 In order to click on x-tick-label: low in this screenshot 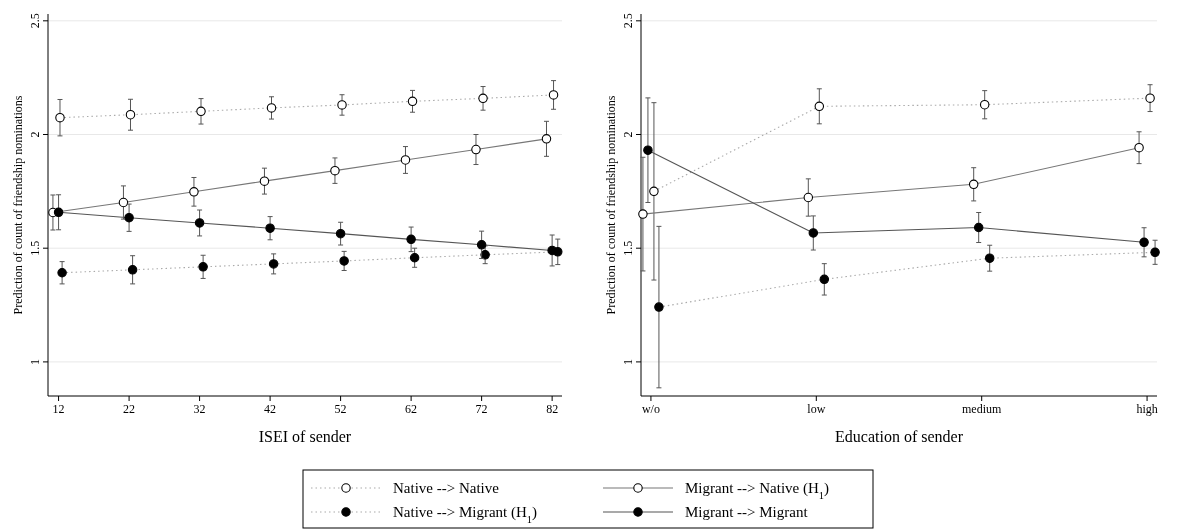, I will do `click(816, 409)`.